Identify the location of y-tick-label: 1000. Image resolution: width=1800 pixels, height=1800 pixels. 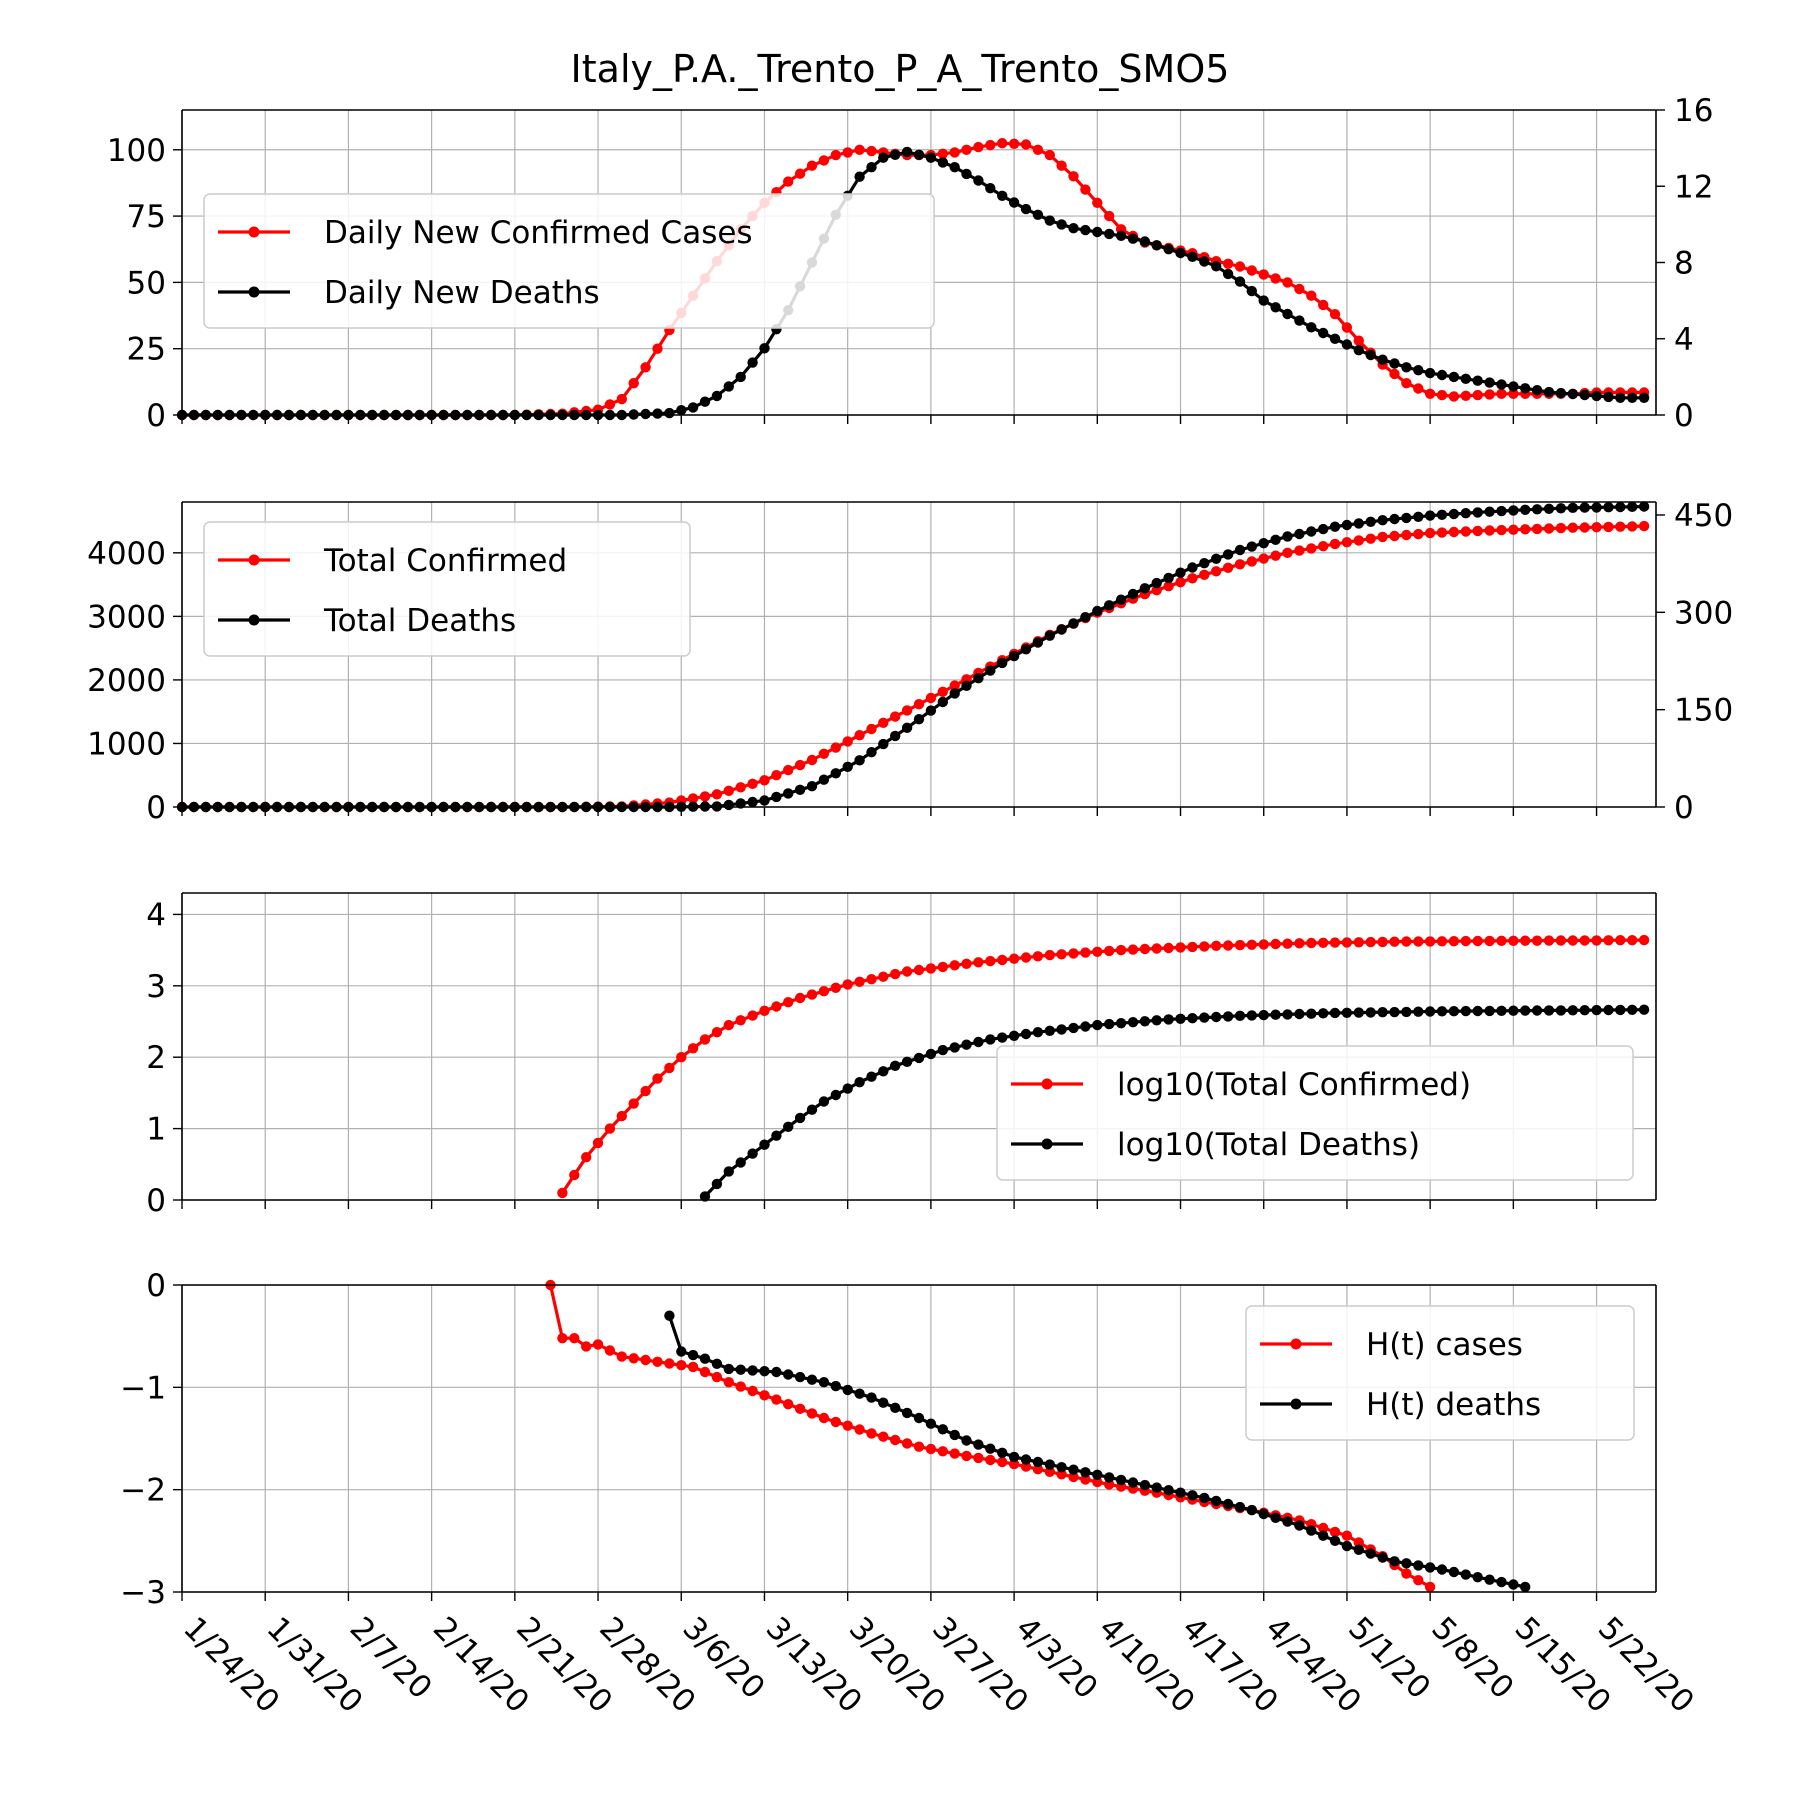
(126, 744).